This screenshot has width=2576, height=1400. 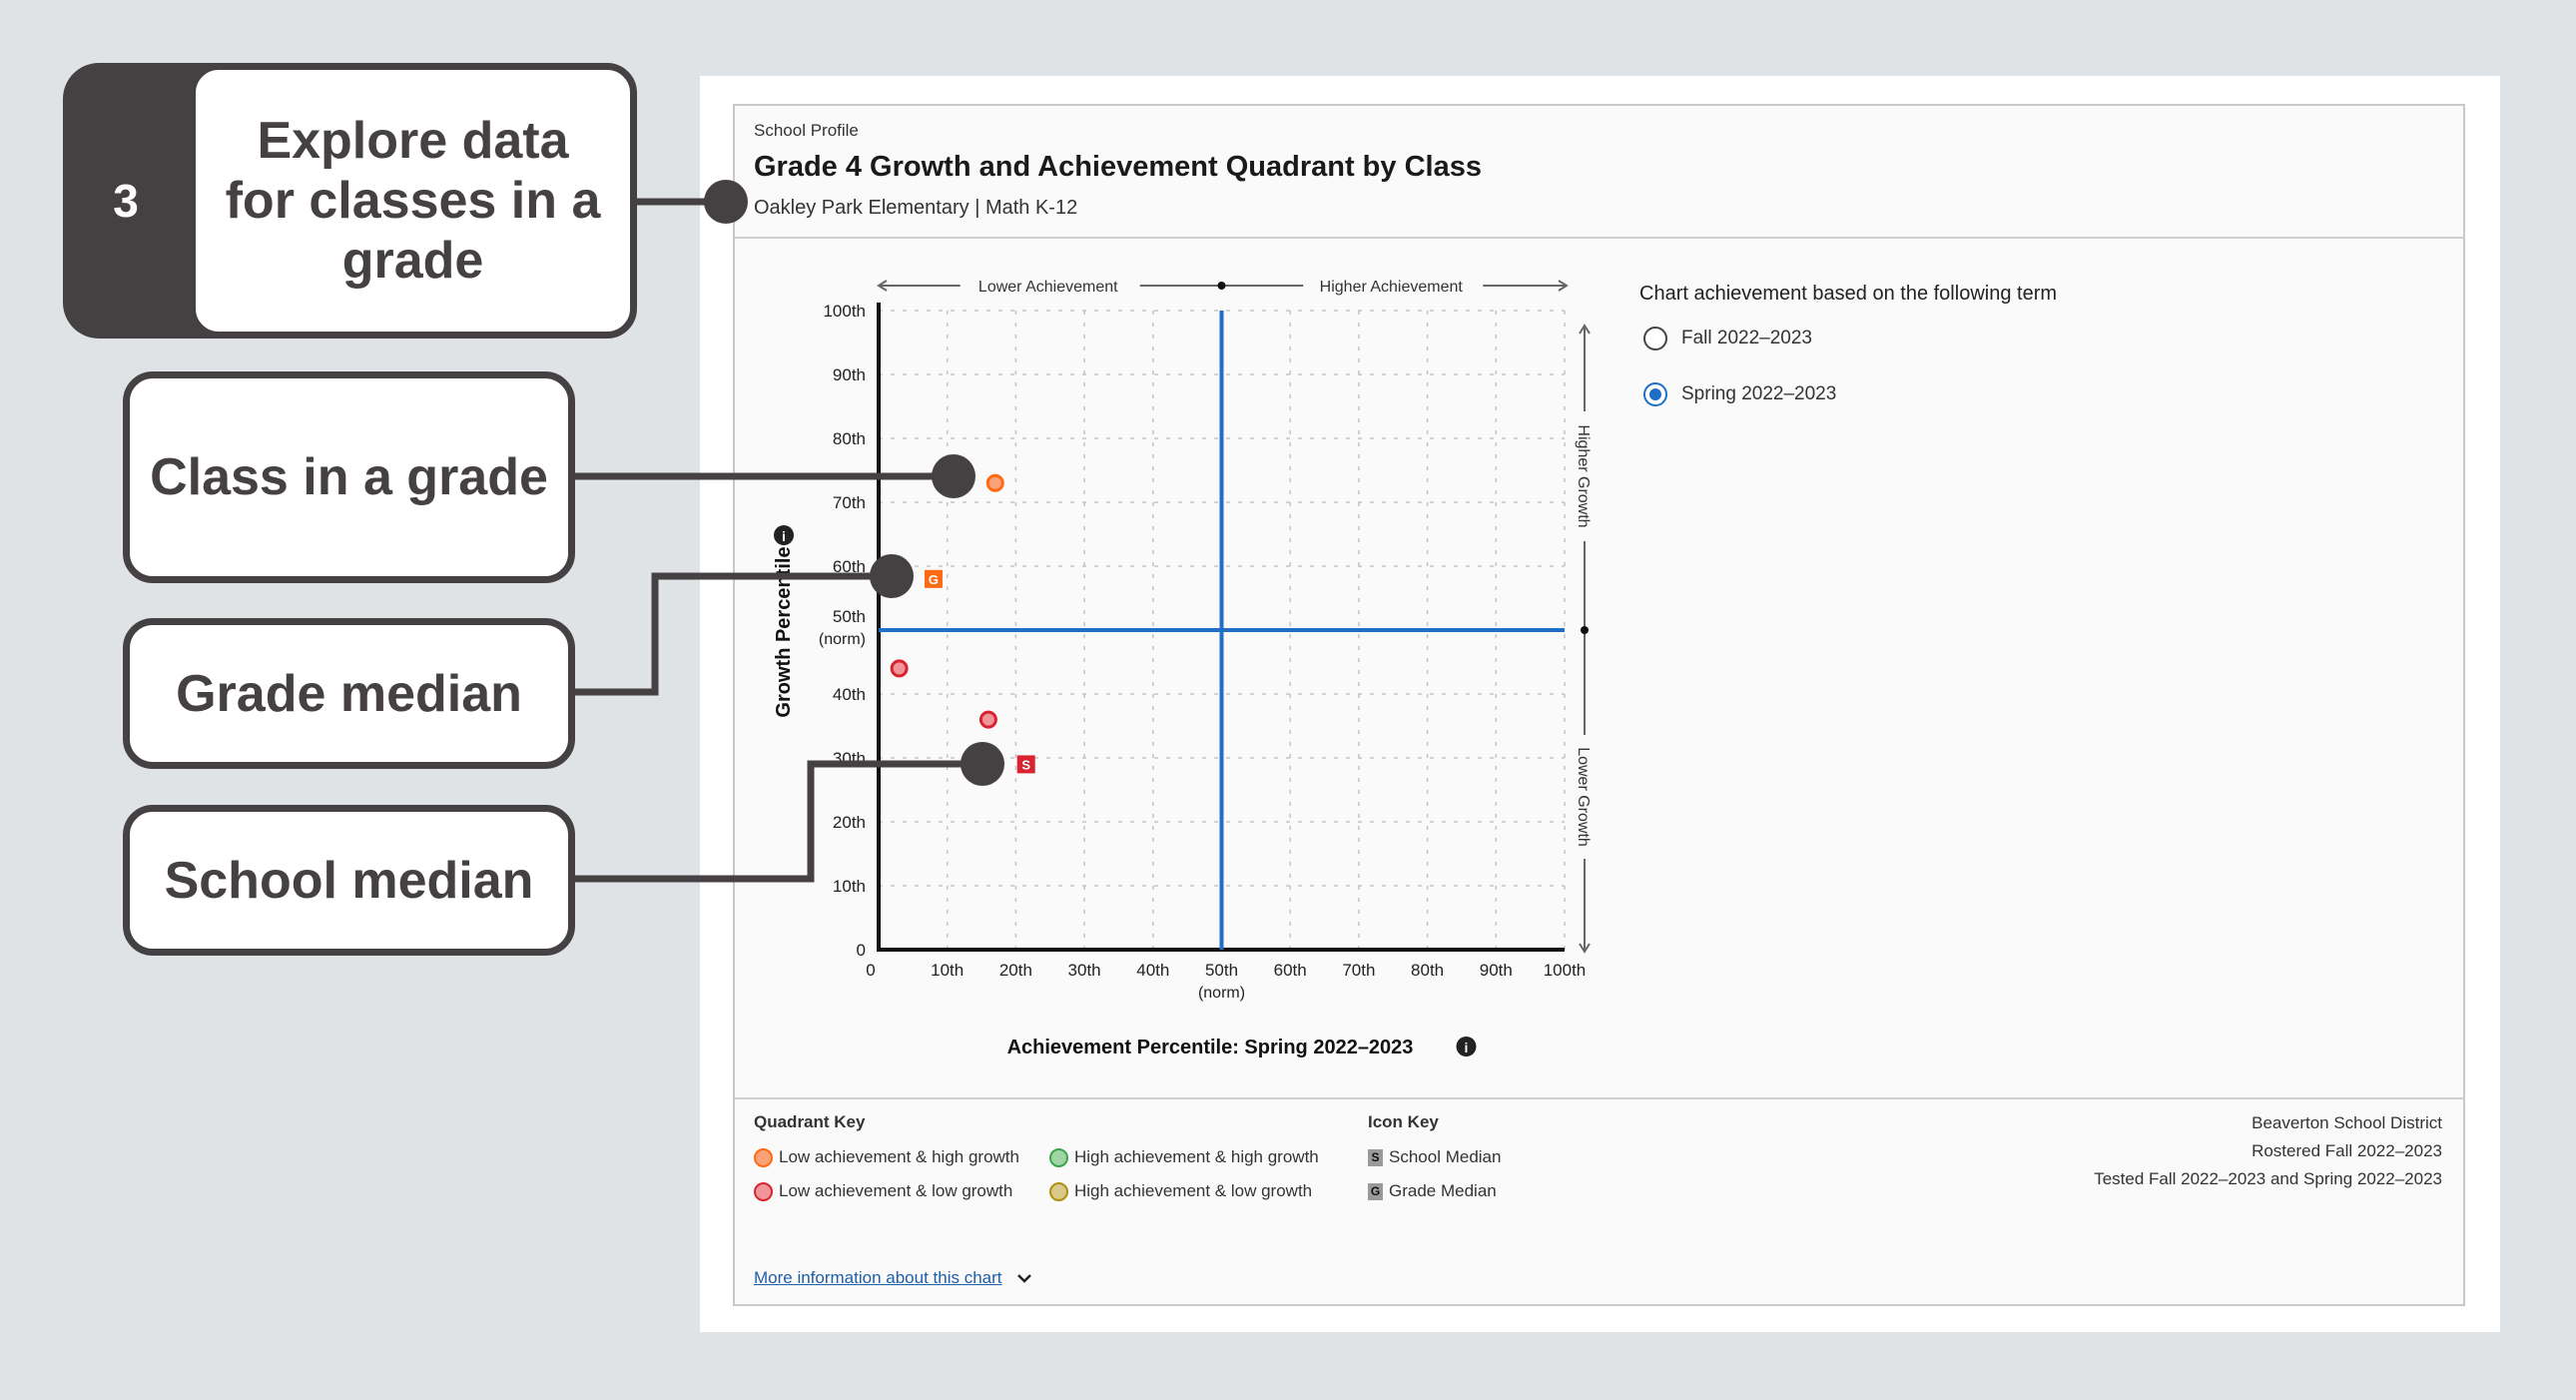 I want to click on callout-school-median: School median, so click(x=349, y=880).